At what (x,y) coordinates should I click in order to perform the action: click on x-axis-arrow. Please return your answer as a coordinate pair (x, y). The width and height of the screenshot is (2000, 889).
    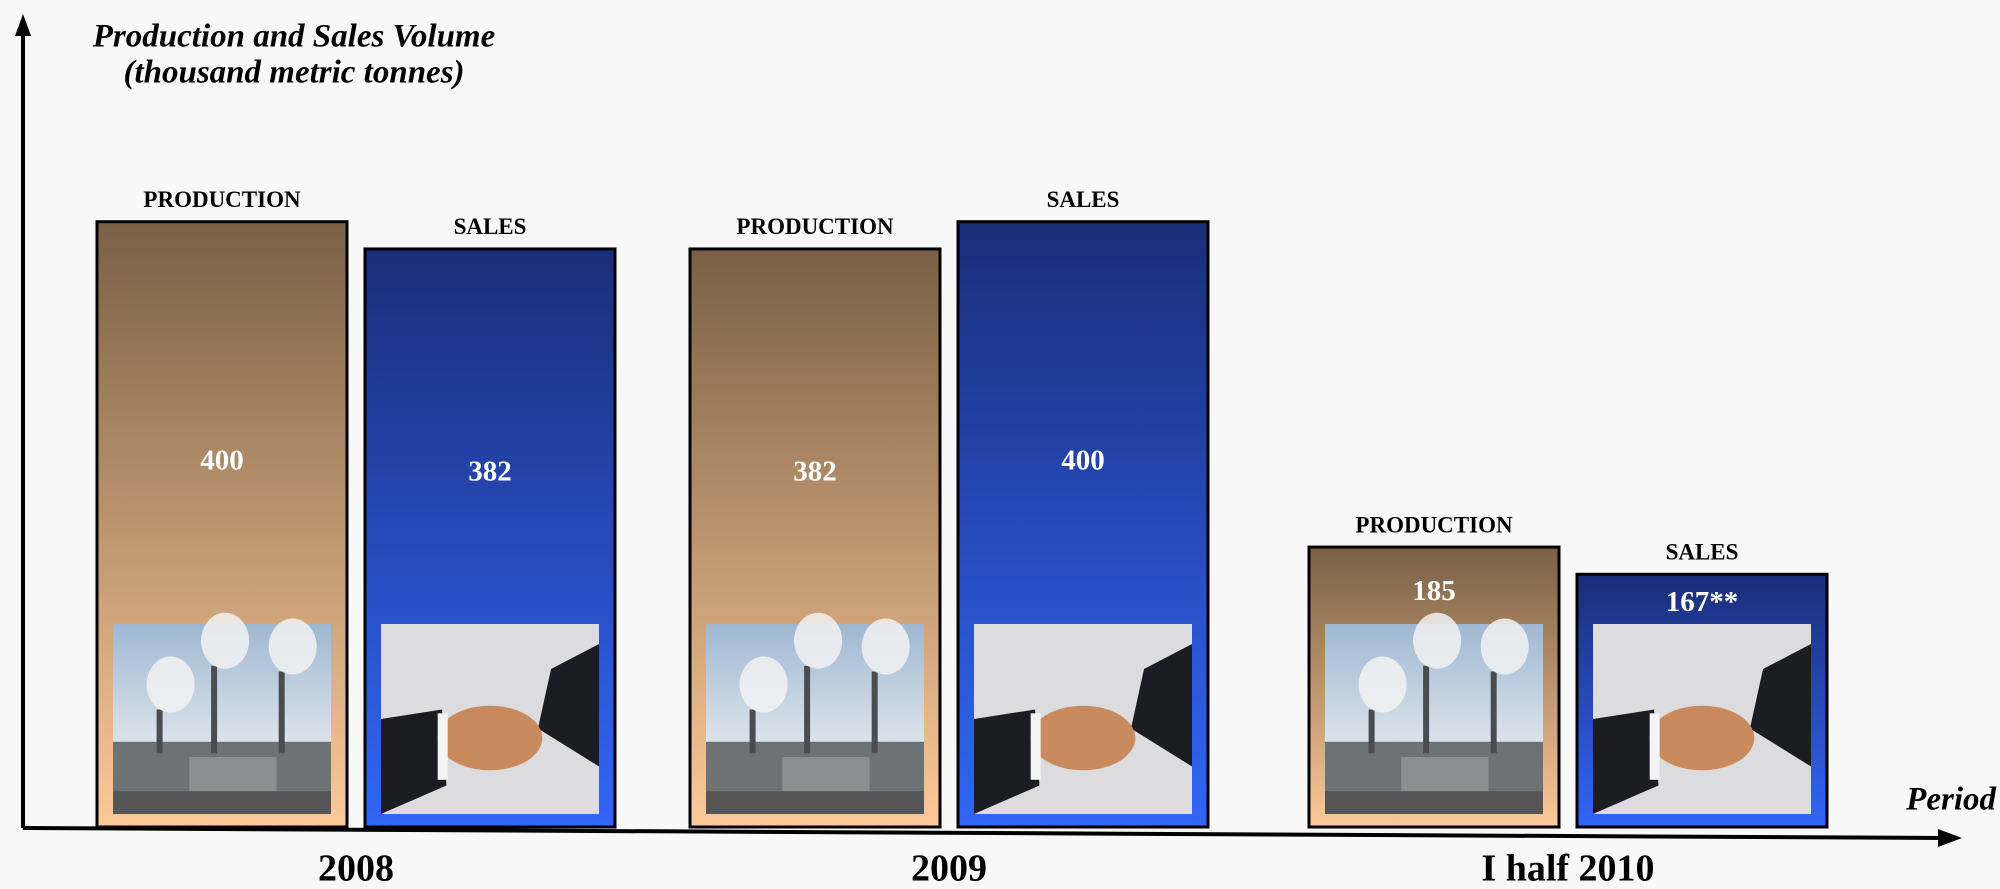
    Looking at the image, I should click on (1950, 838).